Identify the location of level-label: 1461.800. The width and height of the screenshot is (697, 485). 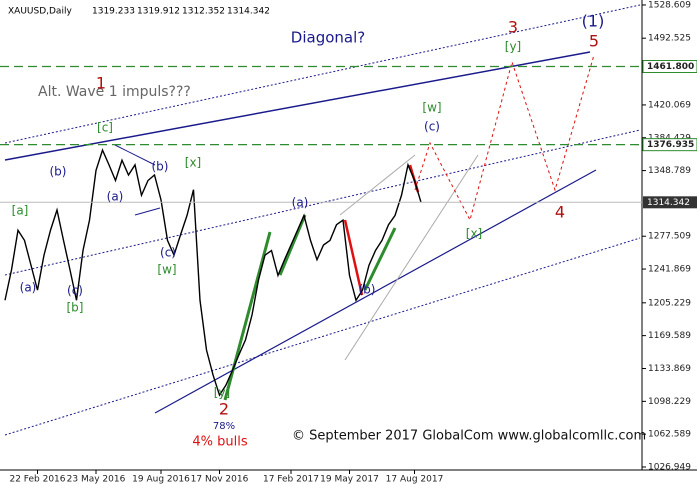
(670, 67).